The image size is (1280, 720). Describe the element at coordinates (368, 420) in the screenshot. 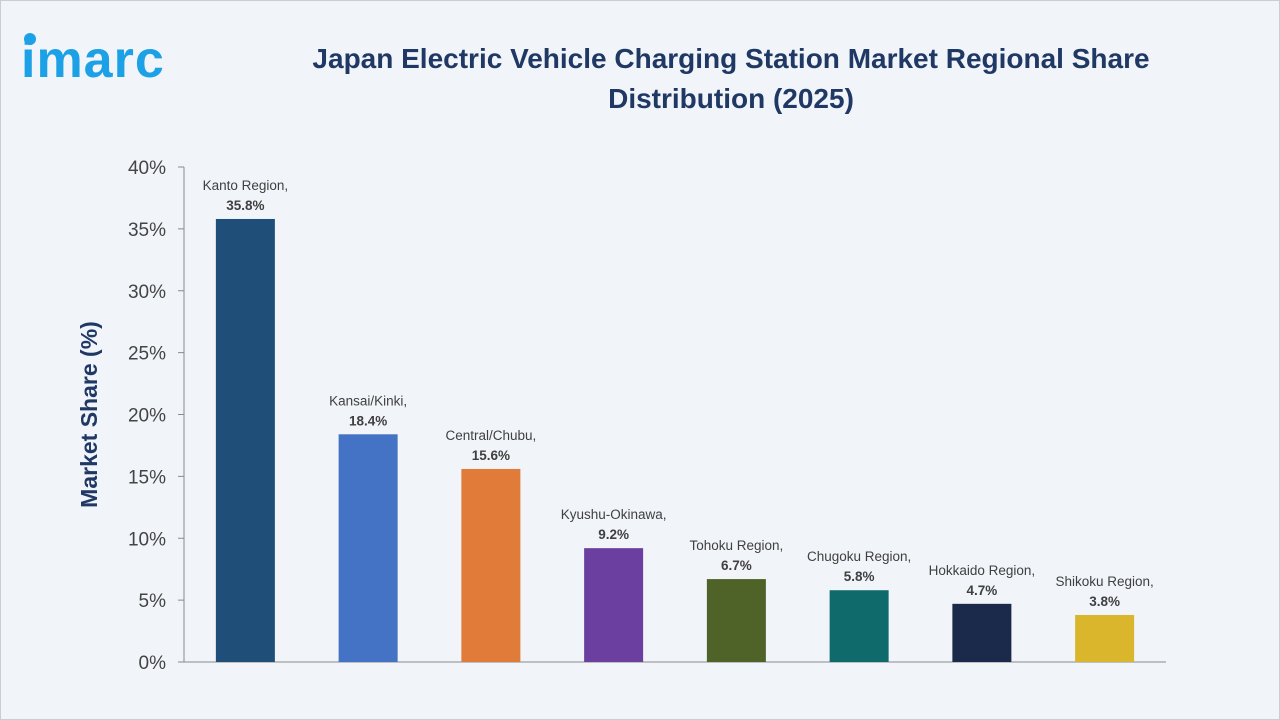

I see `bar-value-label: 18.4%` at that location.